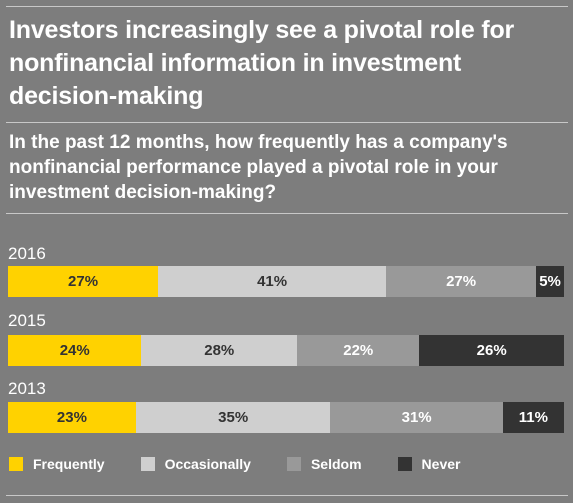 Image resolution: width=573 pixels, height=503 pixels. I want to click on legend-label-occasionally: Occasionally, so click(207, 464).